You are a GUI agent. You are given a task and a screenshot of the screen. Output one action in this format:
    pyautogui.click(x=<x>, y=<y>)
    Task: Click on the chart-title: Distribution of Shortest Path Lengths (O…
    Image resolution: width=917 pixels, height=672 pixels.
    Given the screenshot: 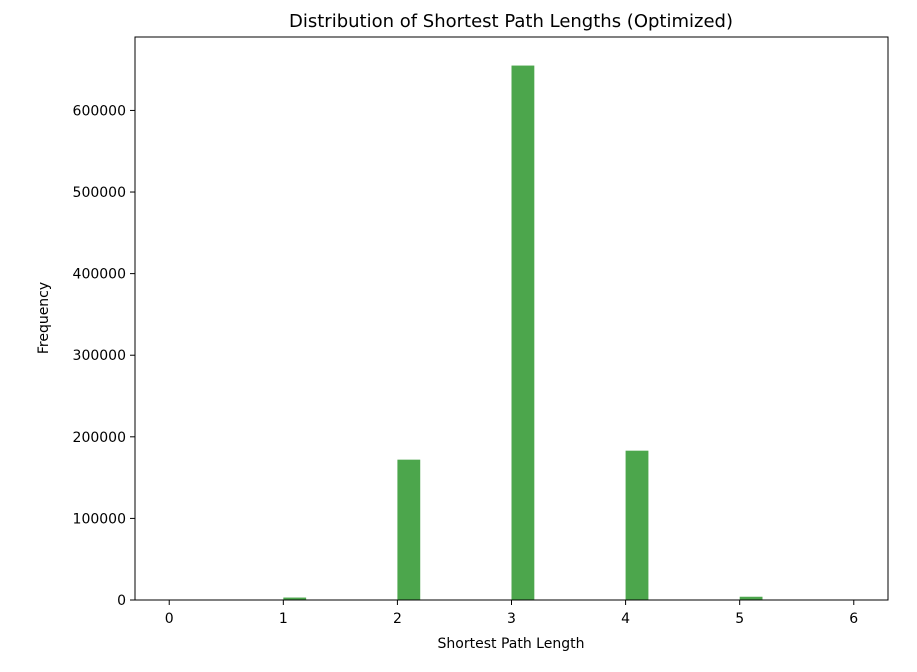 What is the action you would take?
    pyautogui.click(x=511, y=21)
    